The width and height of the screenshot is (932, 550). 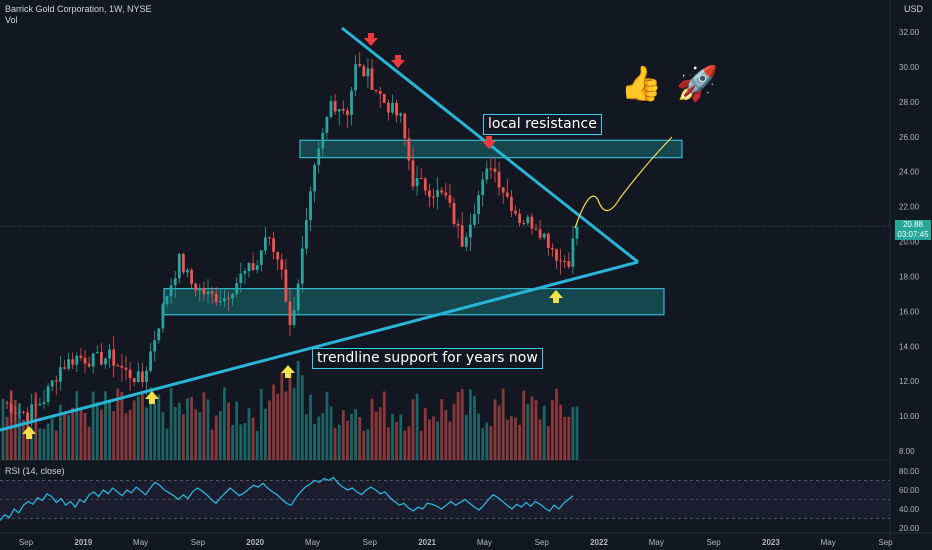 I want to click on rsi-tick-label: 80.00, so click(x=909, y=471).